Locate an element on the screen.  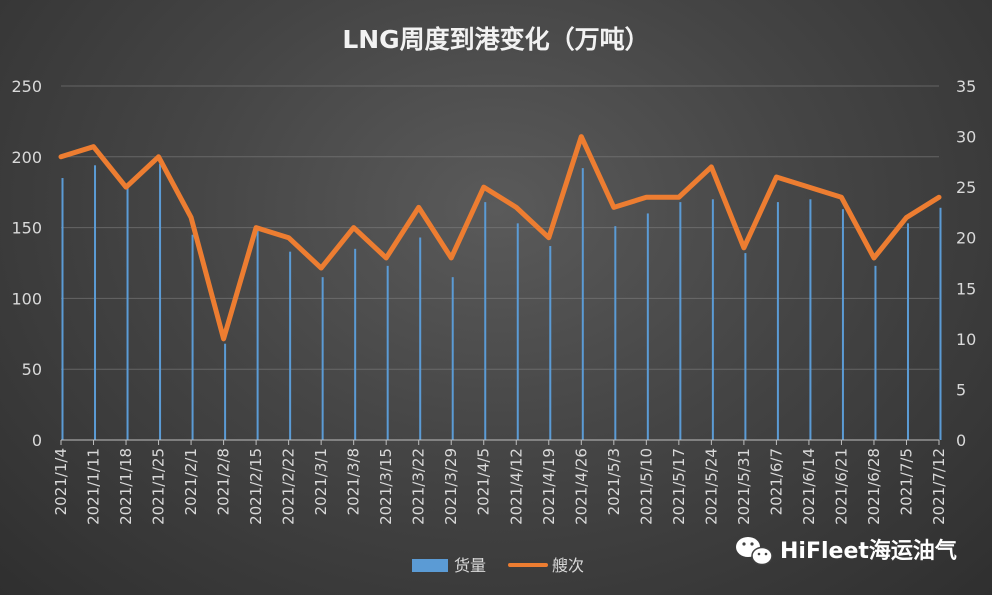
watermark: HiFleet海运油气 is located at coordinates (846, 551).